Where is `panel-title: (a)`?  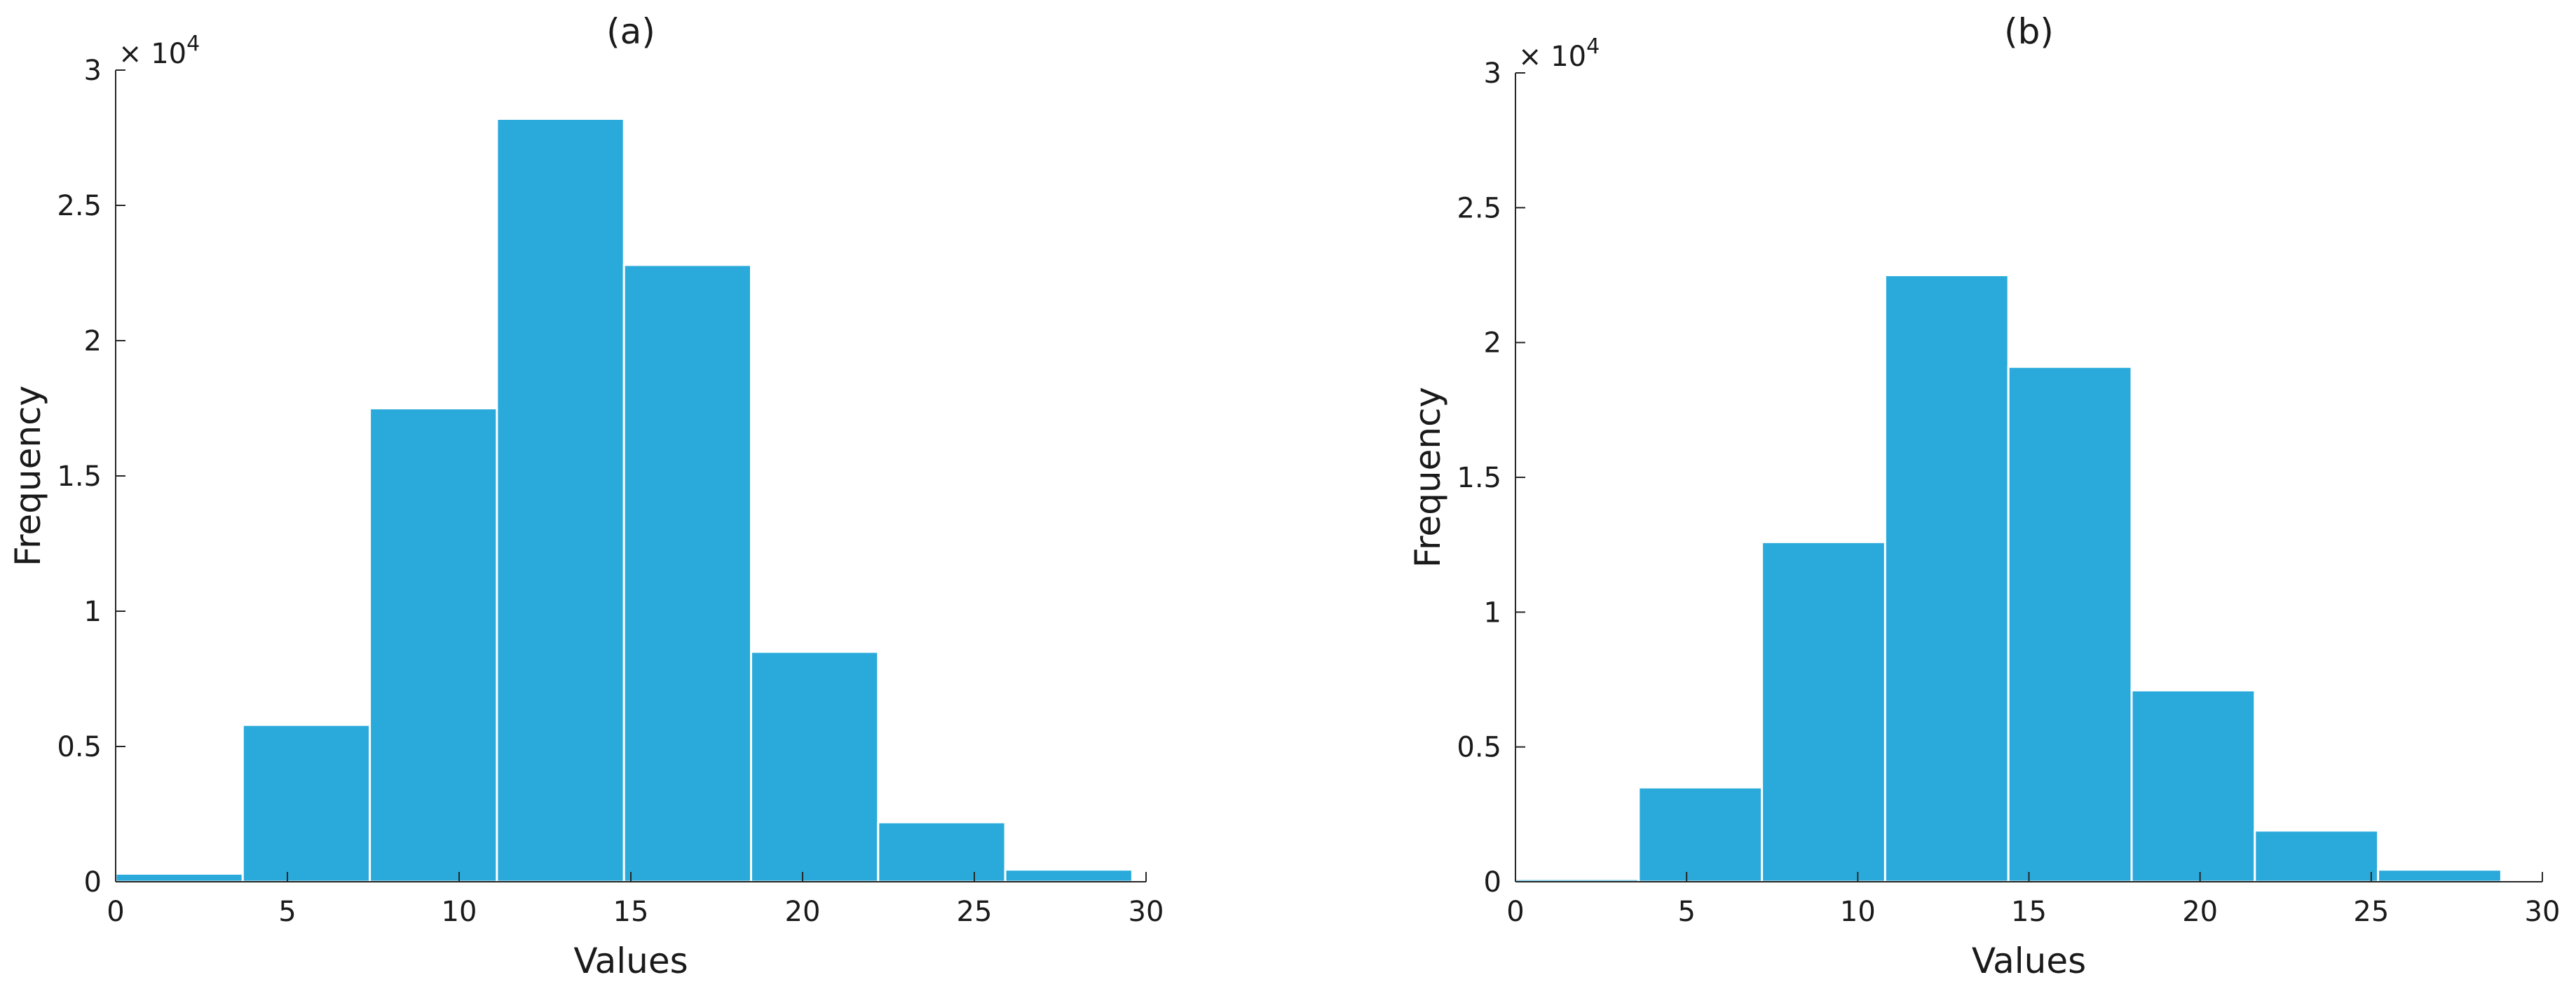
panel-title: (a) is located at coordinates (630, 32).